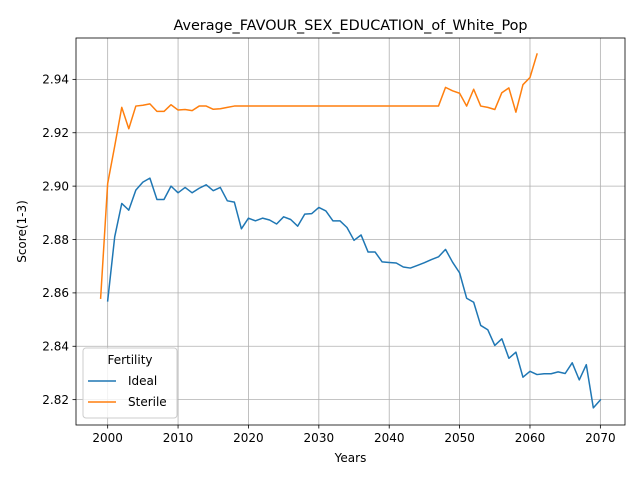 Image resolution: width=640 pixels, height=480 pixels. What do you see at coordinates (55, 347) in the screenshot?
I see `y-tick-label: 2.84` at bounding box center [55, 347].